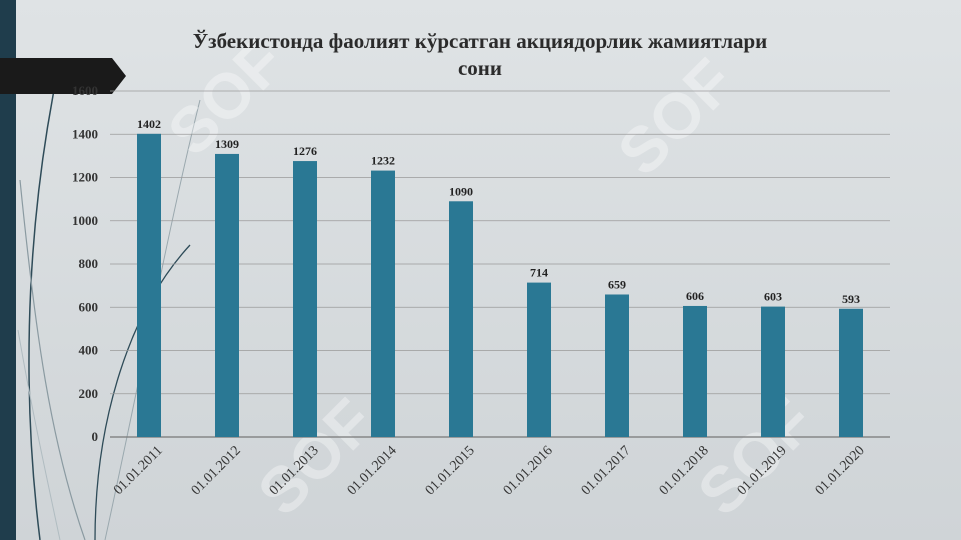 This screenshot has width=961, height=540. I want to click on data-label: 606, so click(695, 296).